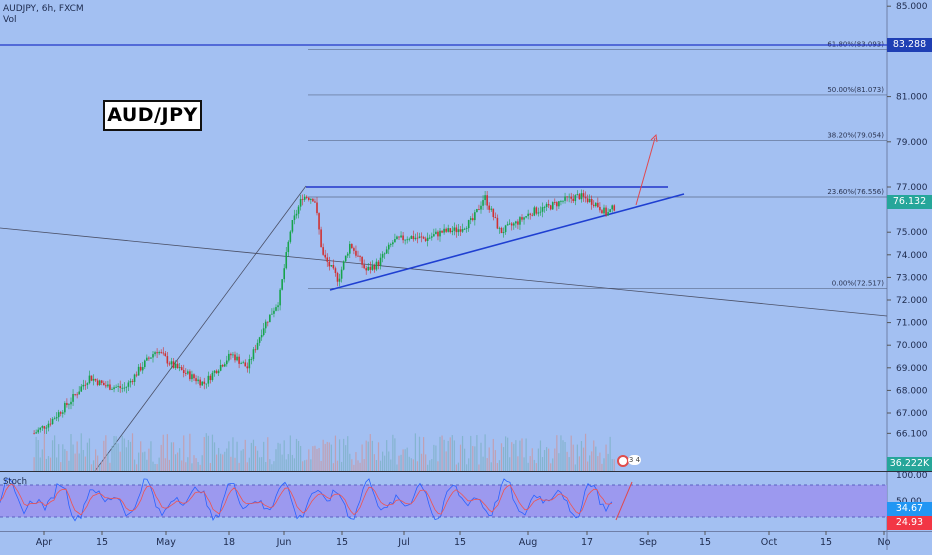  Describe the element at coordinates (912, 188) in the screenshot. I see `price-axis-label: 77.000` at that location.